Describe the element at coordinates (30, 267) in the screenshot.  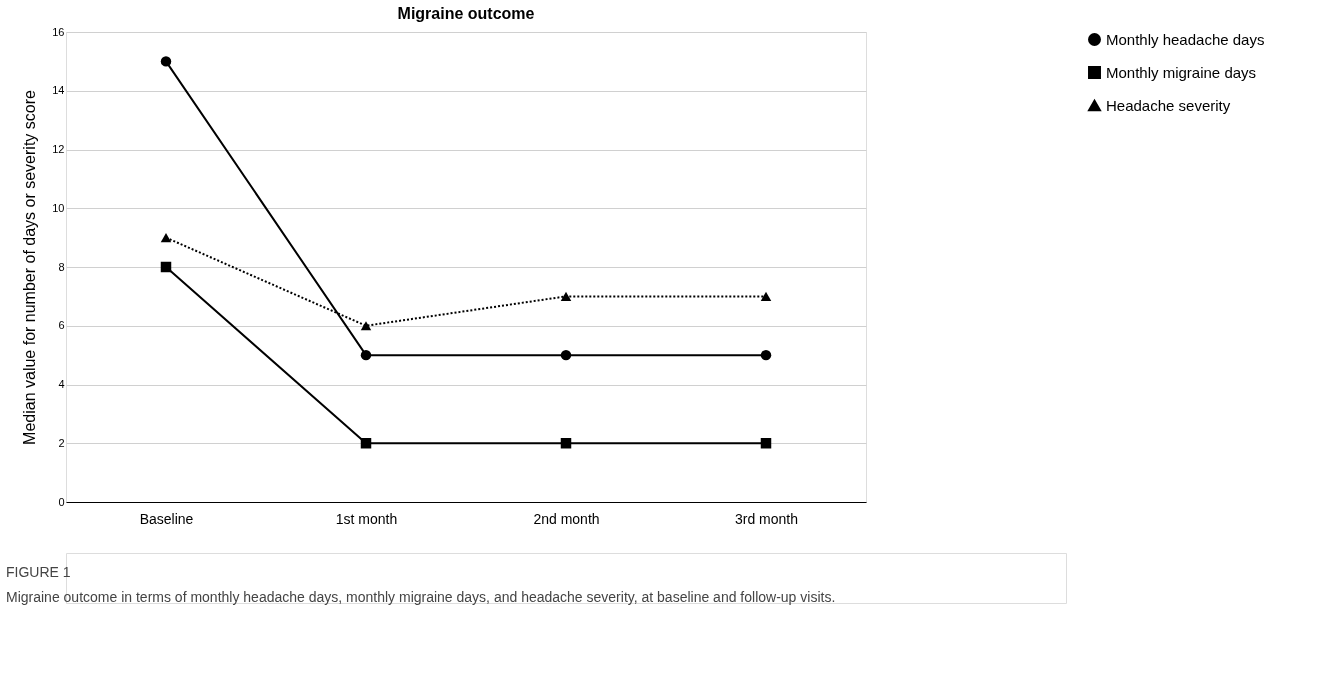
I see `y-axis-title: Median value for number of days or severity score` at that location.